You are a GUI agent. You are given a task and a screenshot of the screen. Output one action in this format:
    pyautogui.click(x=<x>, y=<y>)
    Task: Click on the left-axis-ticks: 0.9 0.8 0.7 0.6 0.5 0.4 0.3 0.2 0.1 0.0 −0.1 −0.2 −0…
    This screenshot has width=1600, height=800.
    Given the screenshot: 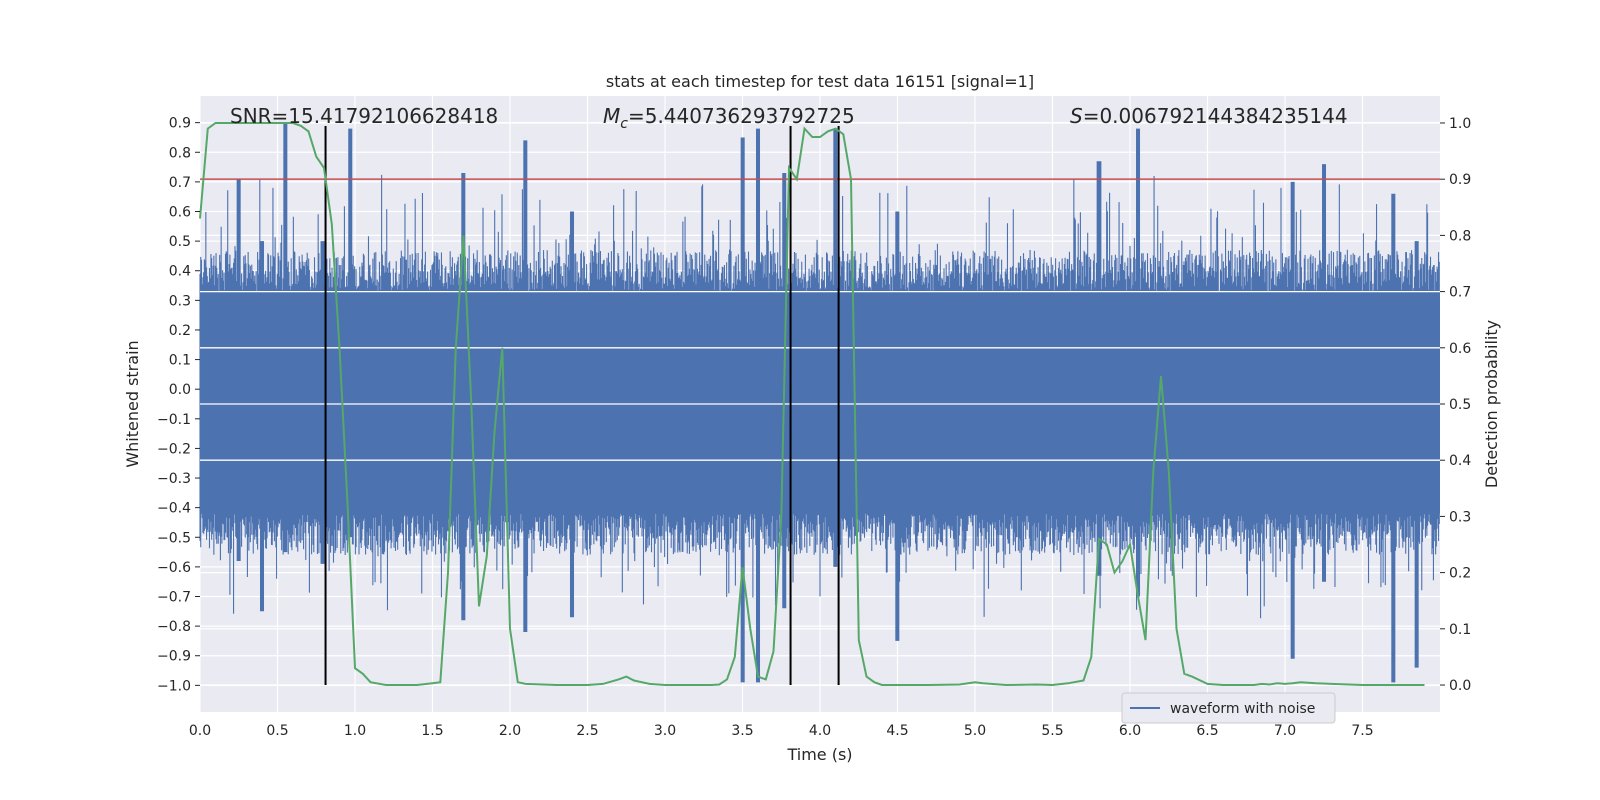 What is the action you would take?
    pyautogui.click(x=178, y=405)
    